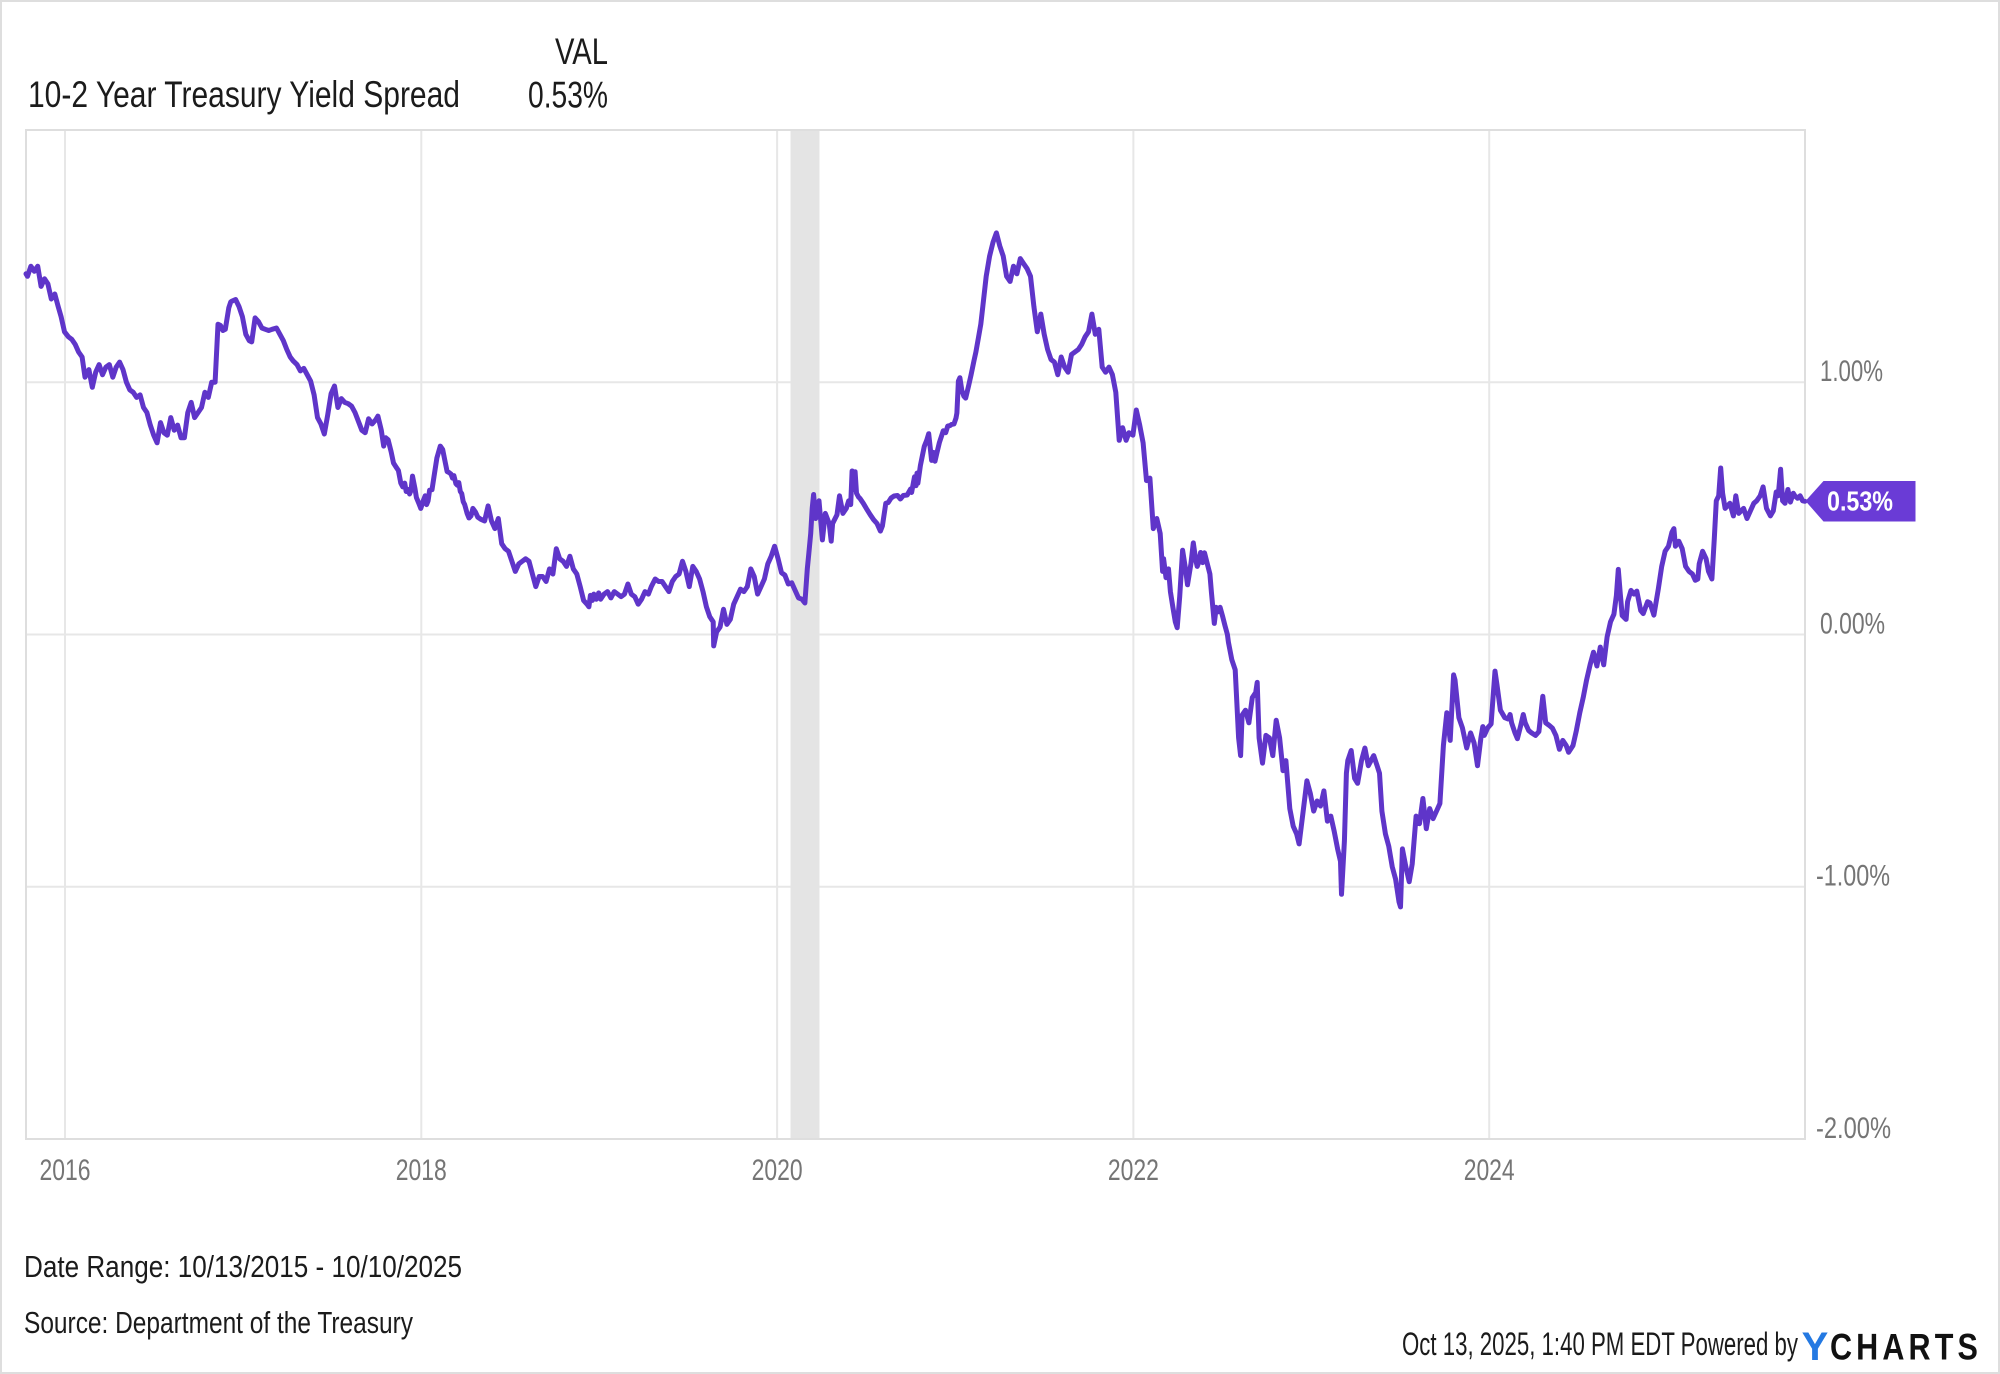 The image size is (2000, 1374). Describe the element at coordinates (1851, 371) in the screenshot. I see `svg-text: 1.00%` at that location.